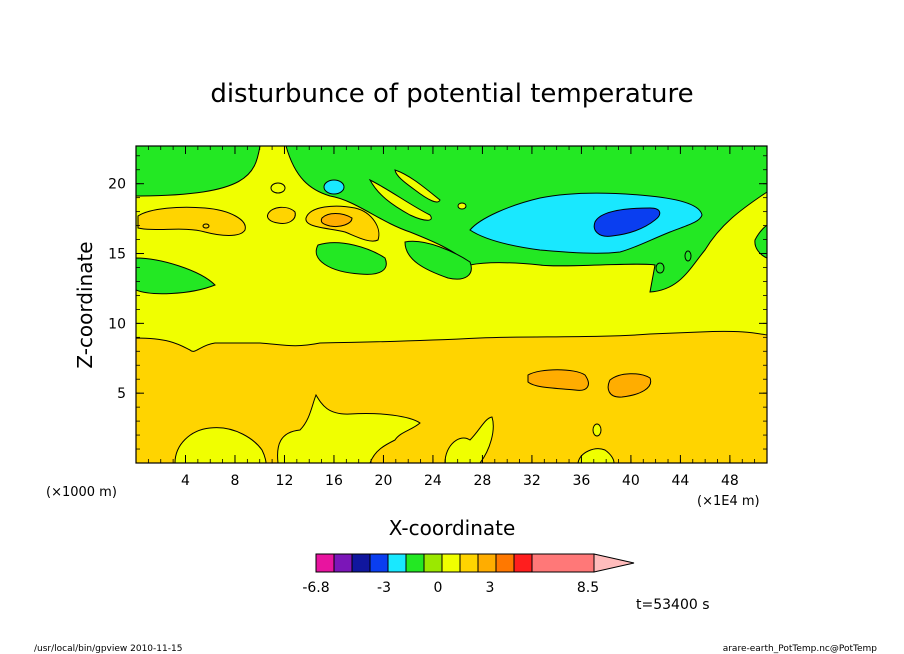  Describe the element at coordinates (532, 481) in the screenshot. I see `x-tick-label: 32` at that location.